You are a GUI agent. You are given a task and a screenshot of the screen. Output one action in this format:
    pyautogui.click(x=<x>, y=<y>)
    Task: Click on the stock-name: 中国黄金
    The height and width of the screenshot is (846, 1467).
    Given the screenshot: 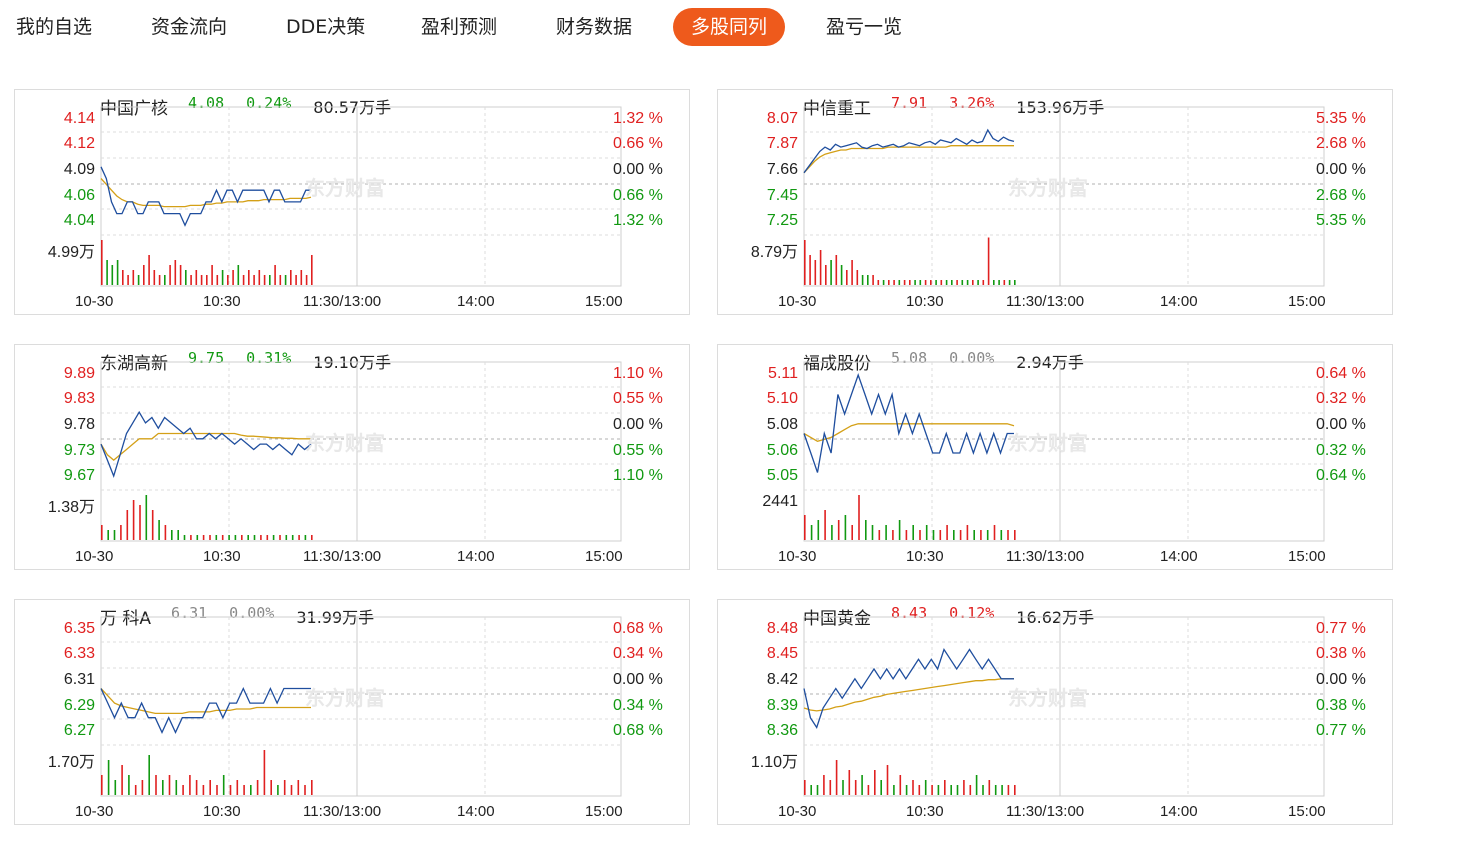 What is the action you would take?
    pyautogui.click(x=837, y=619)
    